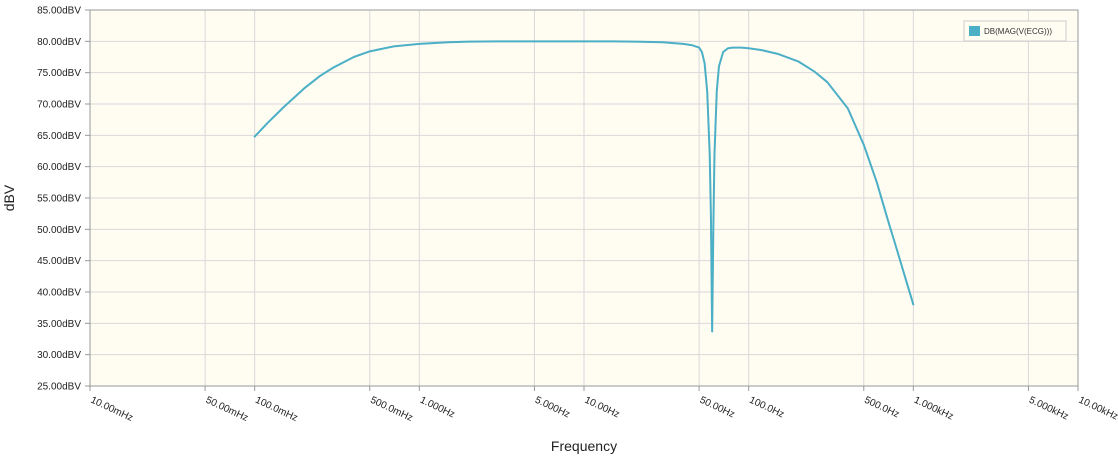 The image size is (1118, 465). What do you see at coordinates (59, 11) in the screenshot?
I see `y-tick-label: 85.00dBV` at bounding box center [59, 11].